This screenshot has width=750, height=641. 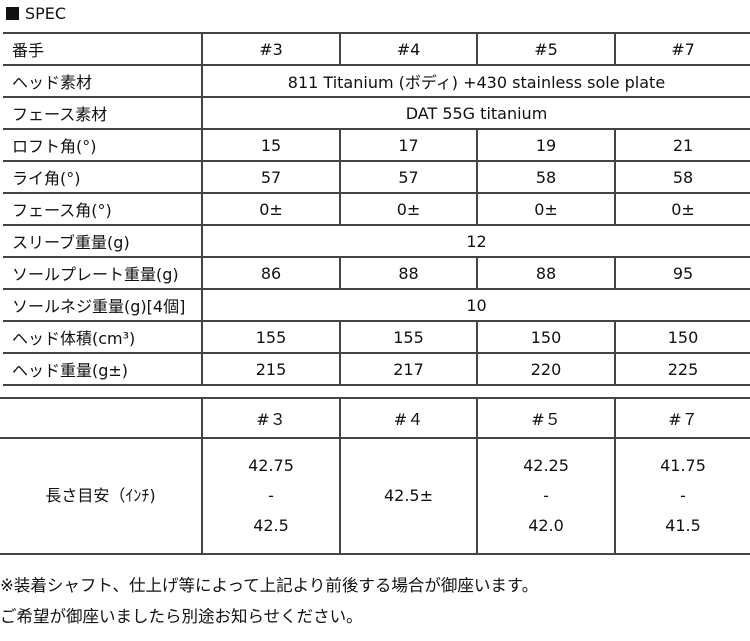 I want to click on row-label: スリーブ重量(g), so click(x=102, y=241).